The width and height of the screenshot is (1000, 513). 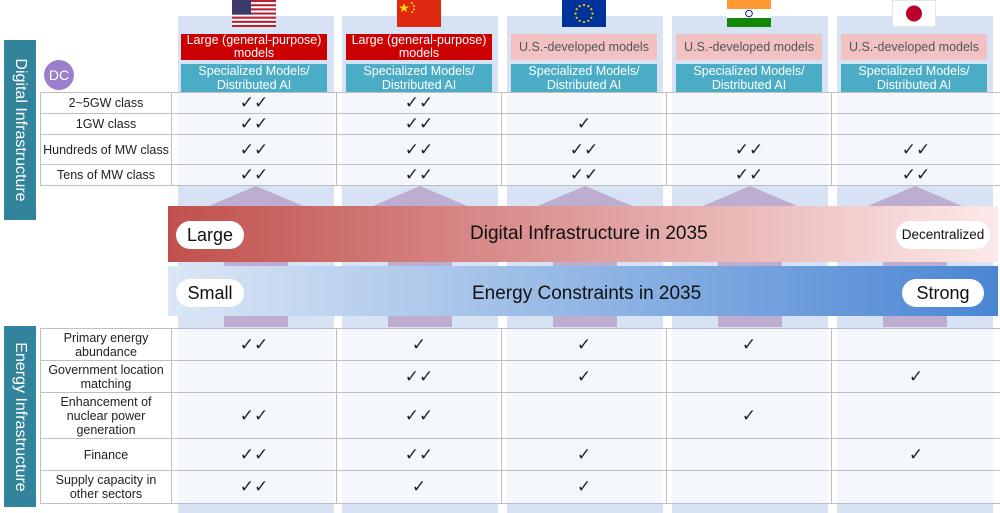 I want to click on specialized-model-us: Specialized Models/ Distributed AI, so click(x=254, y=78).